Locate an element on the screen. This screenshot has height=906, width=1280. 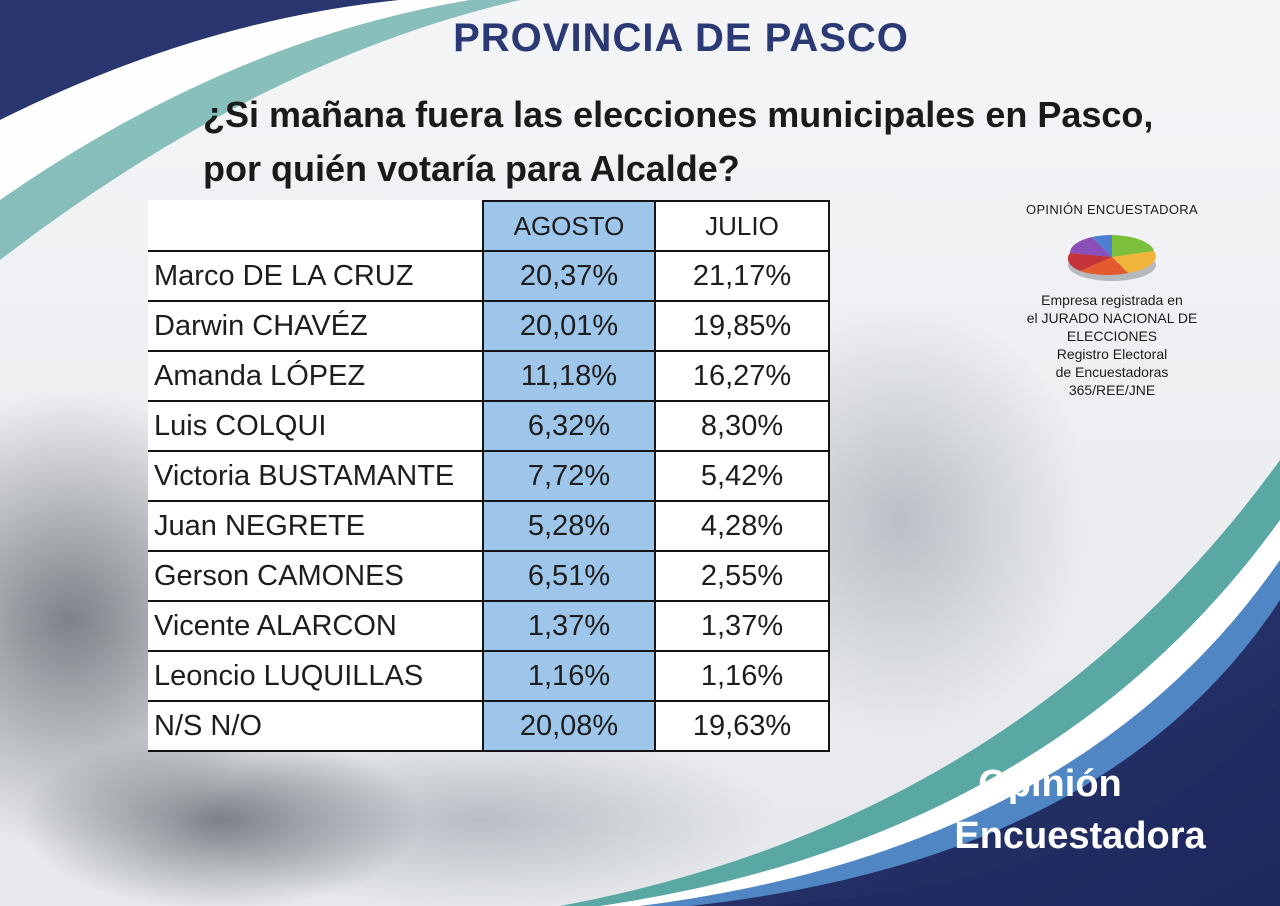
julio-value: 19,85% is located at coordinates (742, 326).